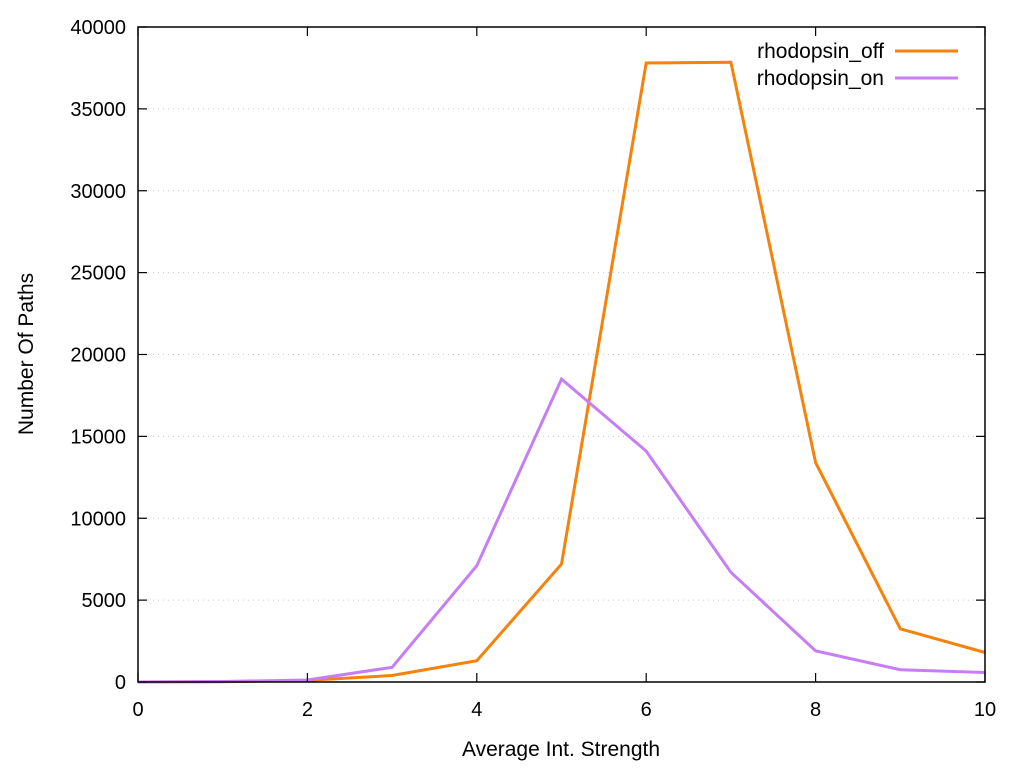  I want to click on y-tick-label: 10000, so click(98, 519).